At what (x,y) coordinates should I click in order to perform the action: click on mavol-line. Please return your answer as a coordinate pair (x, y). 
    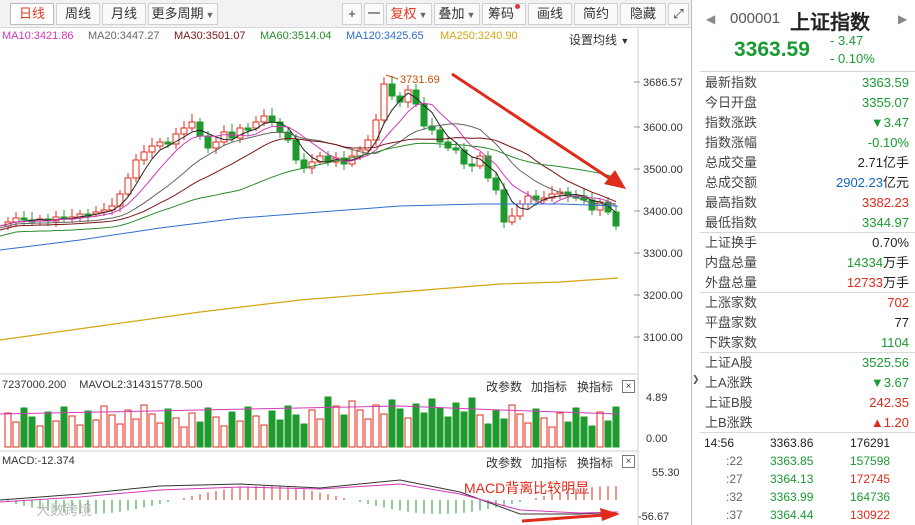
    Looking at the image, I should click on (309, 410).